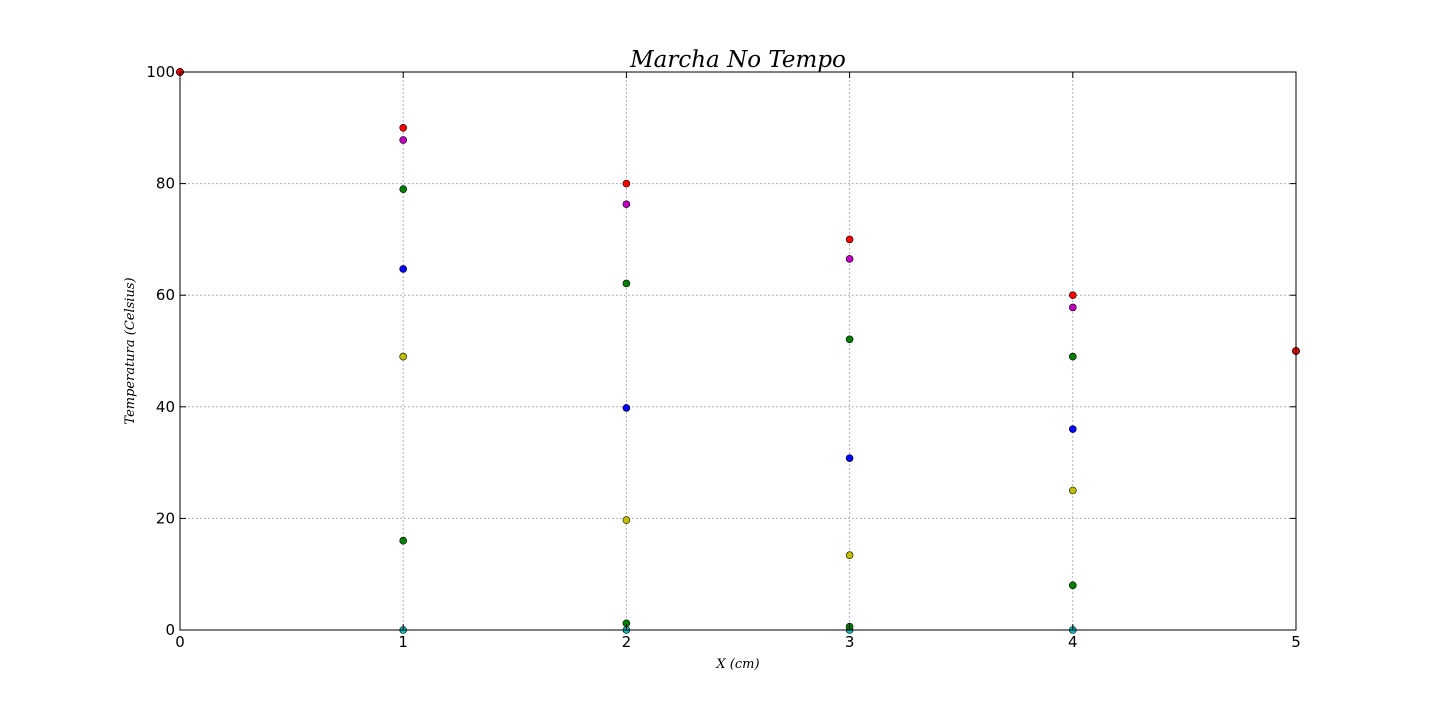 The height and width of the screenshot is (720, 1440). I want to click on chart-title: Marcha No Tempo, so click(737, 60).